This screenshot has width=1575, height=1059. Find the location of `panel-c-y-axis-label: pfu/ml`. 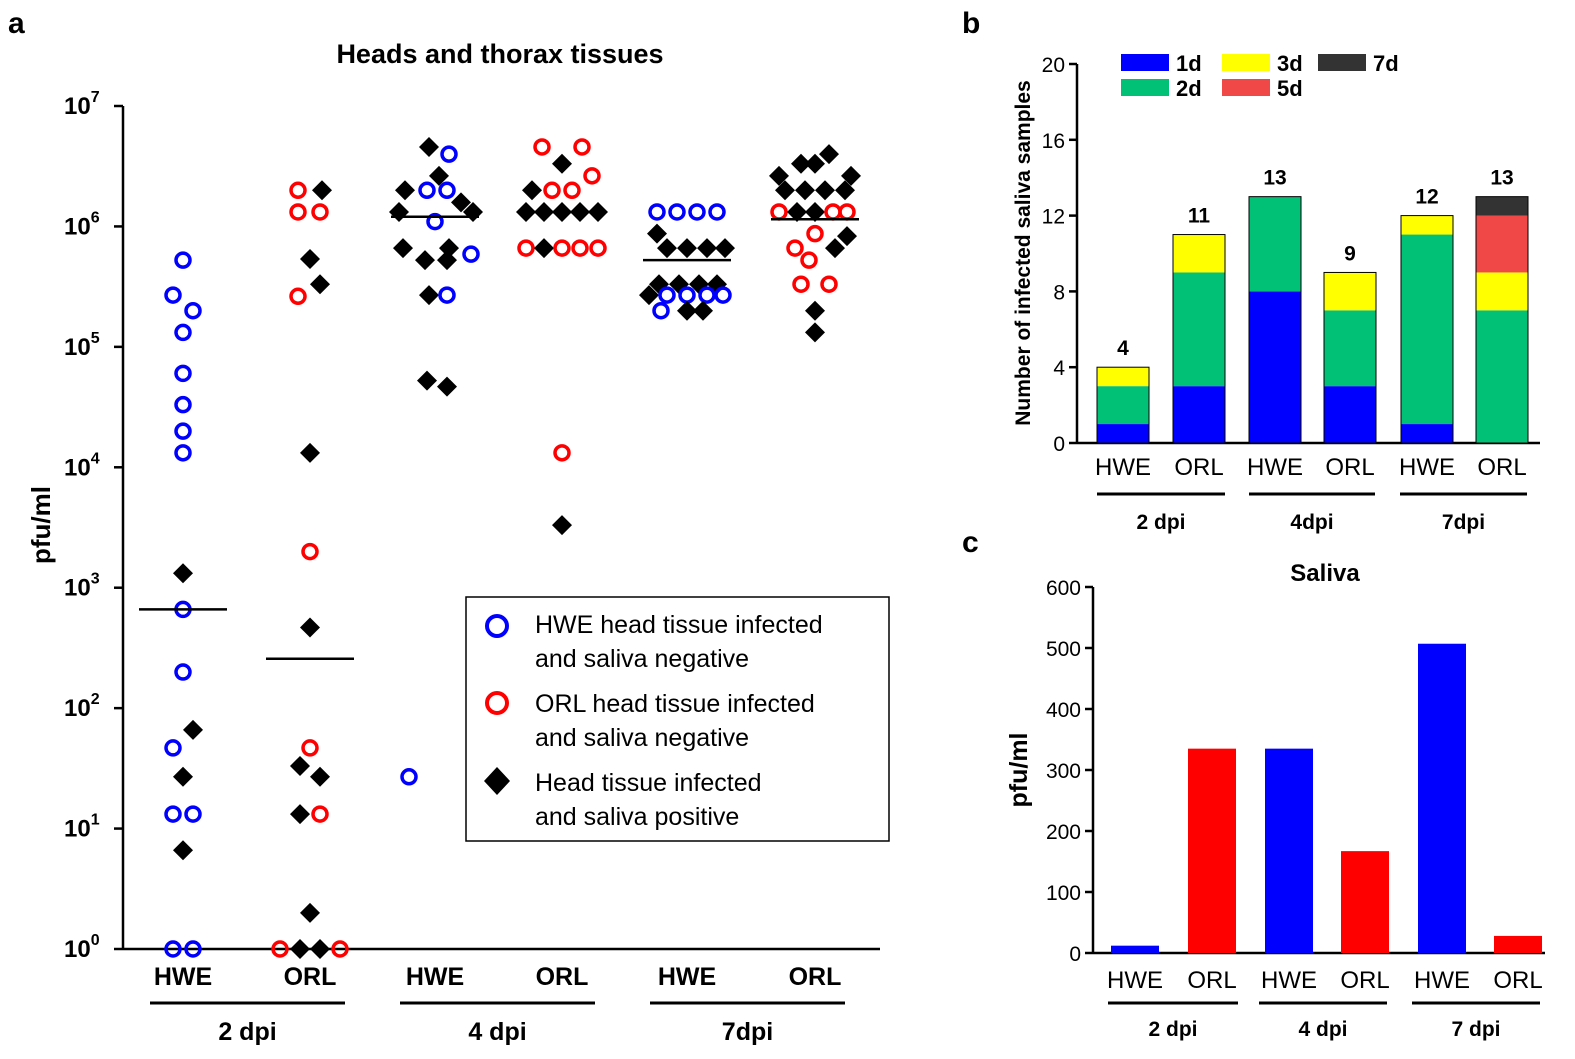

panel-c-y-axis-label: pfu/ml is located at coordinates (1019, 770).